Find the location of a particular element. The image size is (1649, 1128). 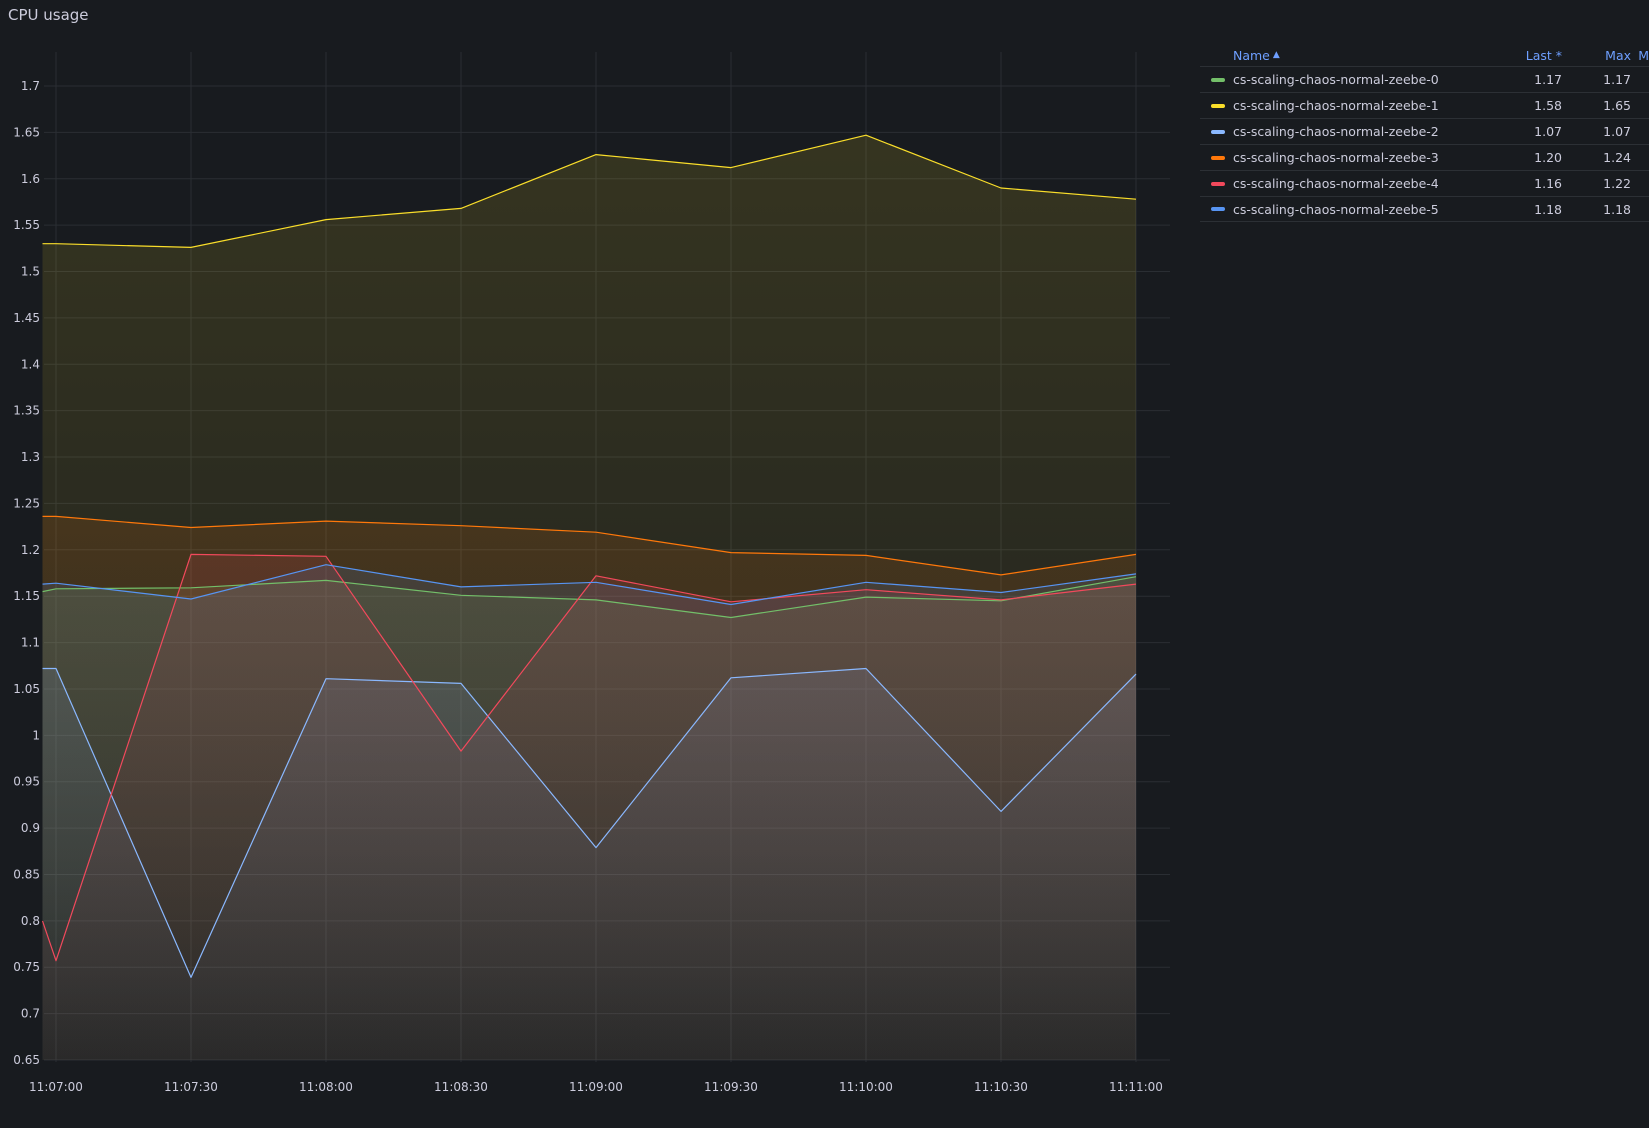

legend-series-name: cs-scaling-chaos-normal-zeebe-5 is located at coordinates (1345, 209).